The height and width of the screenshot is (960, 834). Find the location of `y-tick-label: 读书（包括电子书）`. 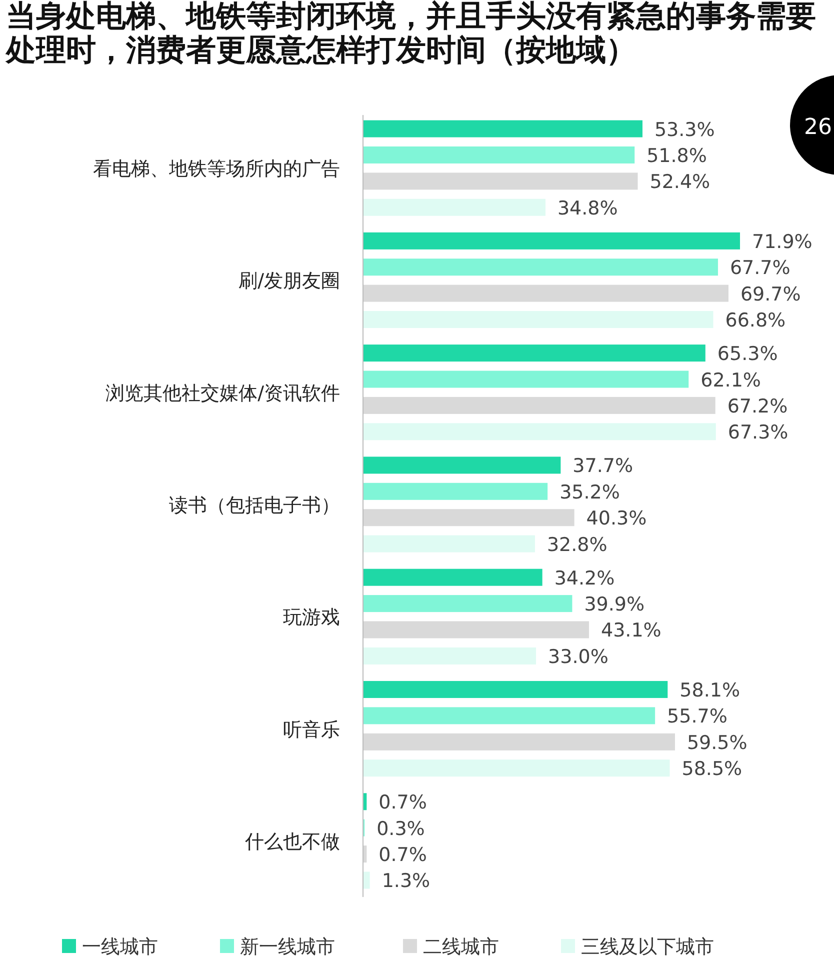

y-tick-label: 读书（包括电子书） is located at coordinates (254, 505).